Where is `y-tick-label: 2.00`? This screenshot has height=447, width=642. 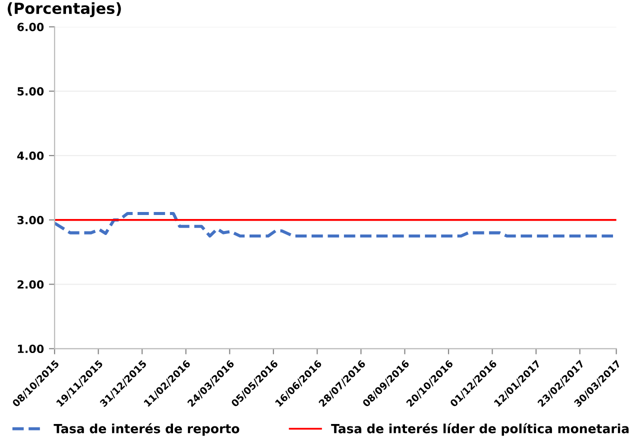 y-tick-label: 2.00 is located at coordinates (31, 284).